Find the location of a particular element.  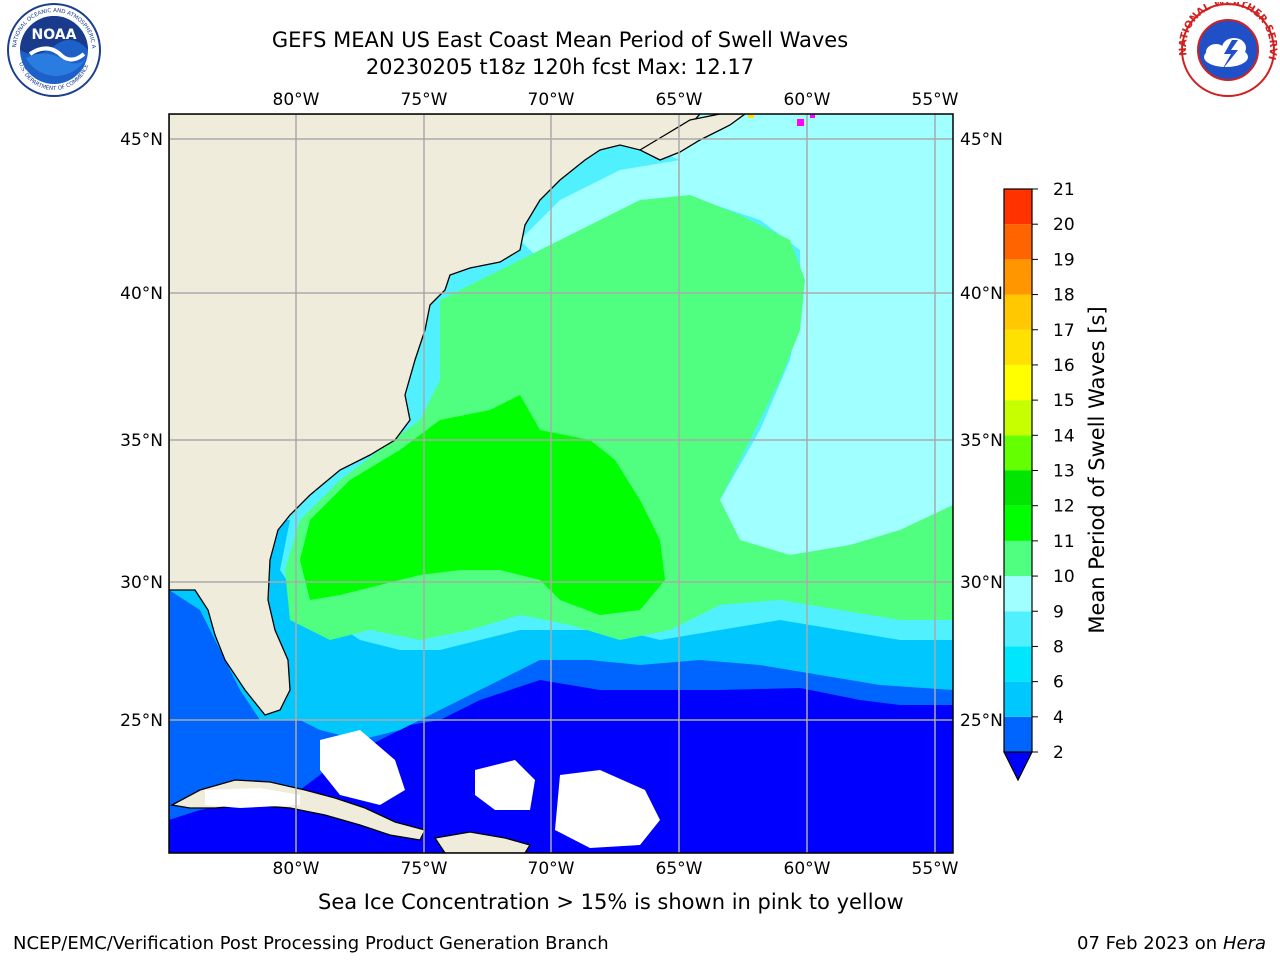

colorbar-tick-label: 14 is located at coordinates (1064, 436).